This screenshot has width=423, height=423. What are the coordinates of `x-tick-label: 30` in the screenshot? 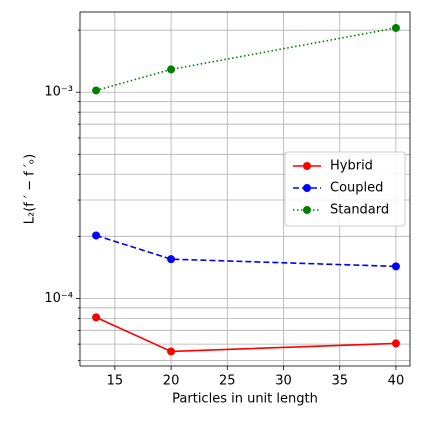 It's located at (283, 381).